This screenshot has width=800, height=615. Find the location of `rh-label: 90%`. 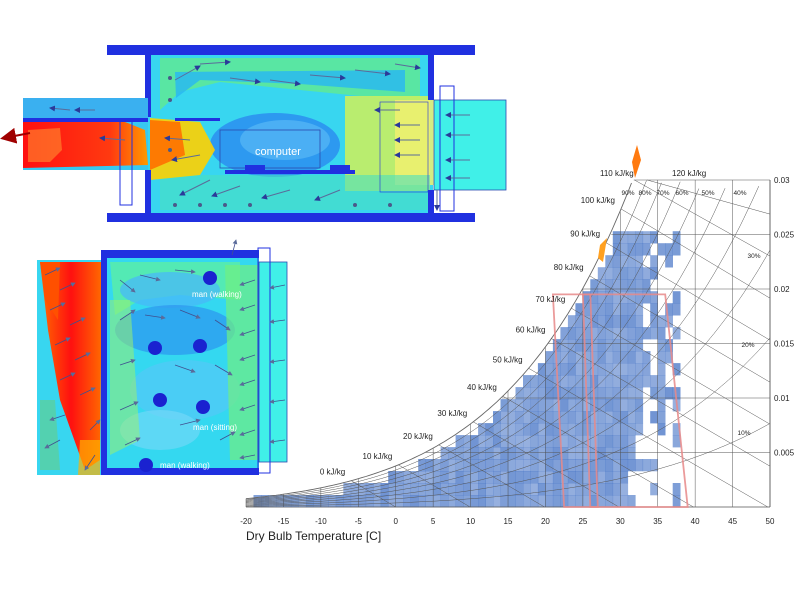

rh-label: 90% is located at coordinates (627, 193).